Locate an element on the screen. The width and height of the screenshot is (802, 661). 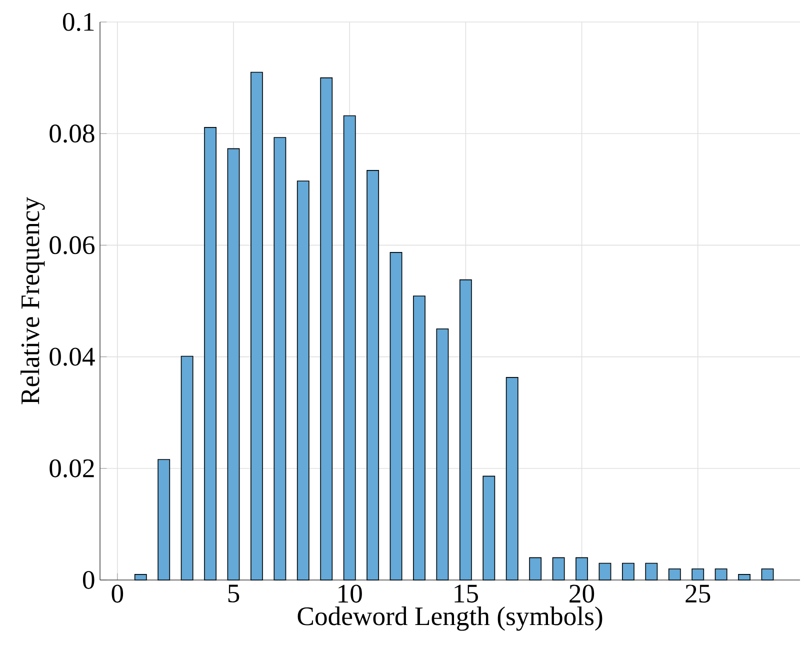
x-tick-label: 5 is located at coordinates (234, 593).